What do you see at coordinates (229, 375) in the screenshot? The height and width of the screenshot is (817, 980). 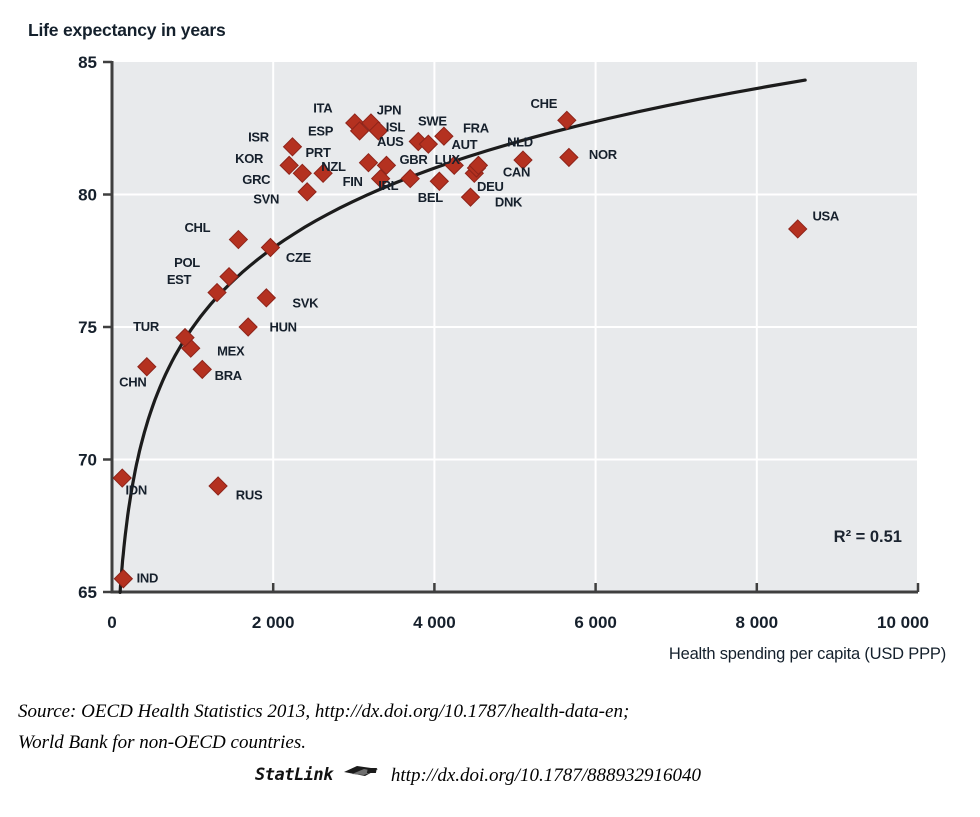 I see `country-label-BRA: BRA` at bounding box center [229, 375].